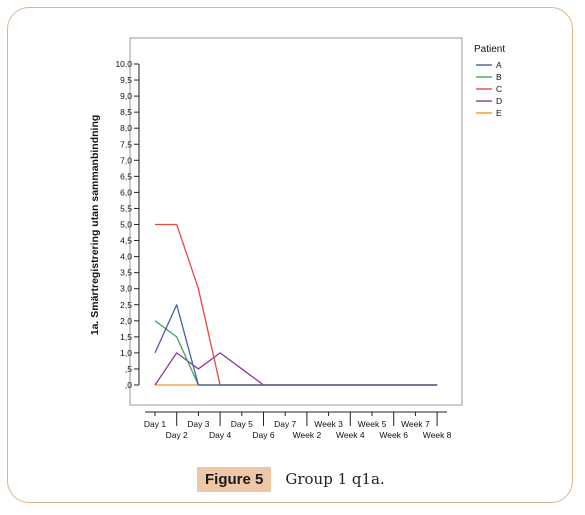 The image size is (585, 515). What do you see at coordinates (126, 128) in the screenshot?
I see `y-tick-label: 8,0` at bounding box center [126, 128].